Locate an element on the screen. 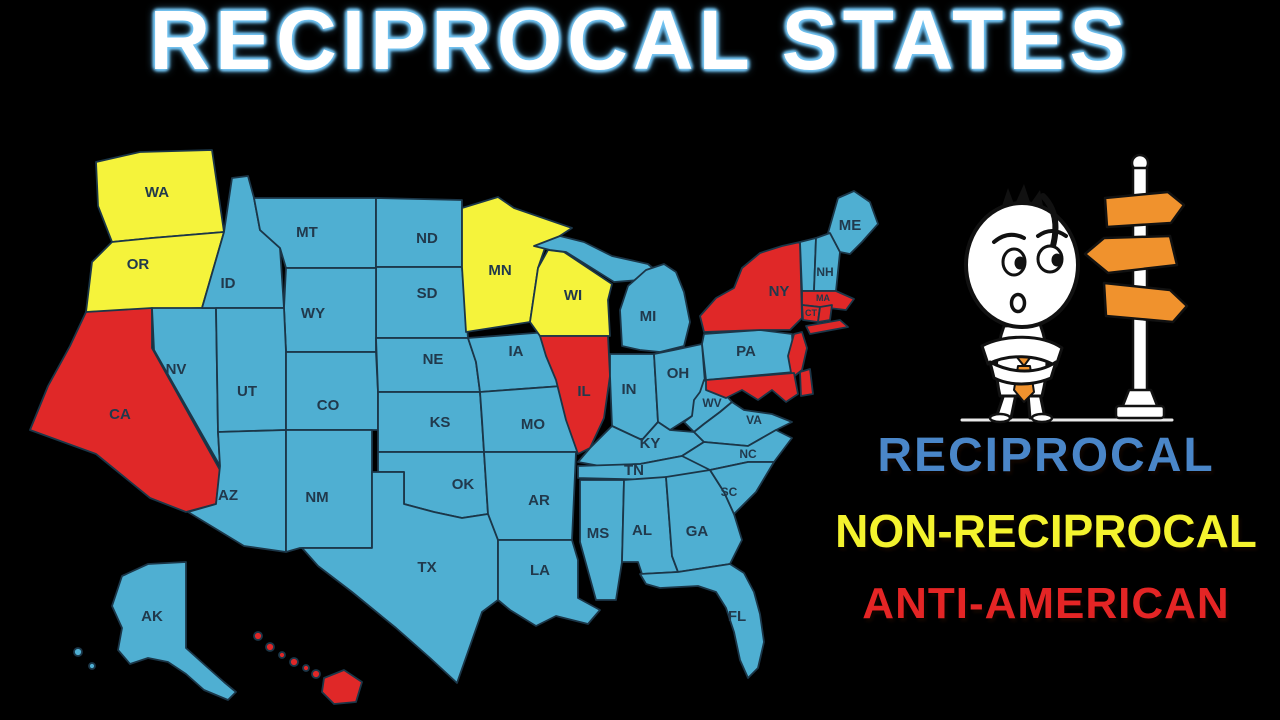 This screenshot has width=1280, height=720. state-nm is located at coordinates (329, 491).